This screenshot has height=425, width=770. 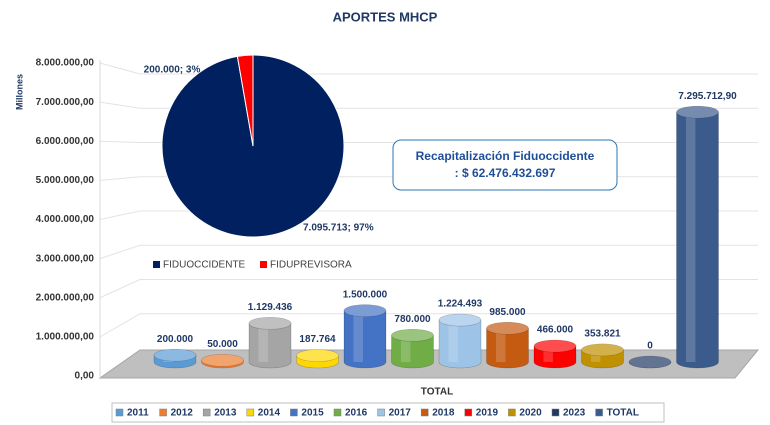 I want to click on pie-value-label: 7.095.713; 97%, so click(x=338, y=228).